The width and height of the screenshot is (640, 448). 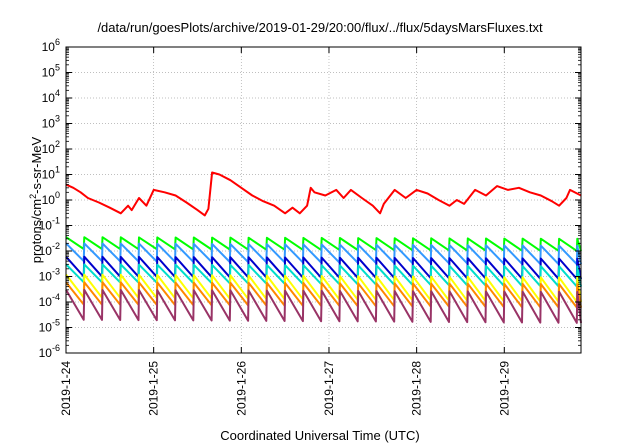 I want to click on x-tick-label: 2019-1-24, so click(x=66, y=388).